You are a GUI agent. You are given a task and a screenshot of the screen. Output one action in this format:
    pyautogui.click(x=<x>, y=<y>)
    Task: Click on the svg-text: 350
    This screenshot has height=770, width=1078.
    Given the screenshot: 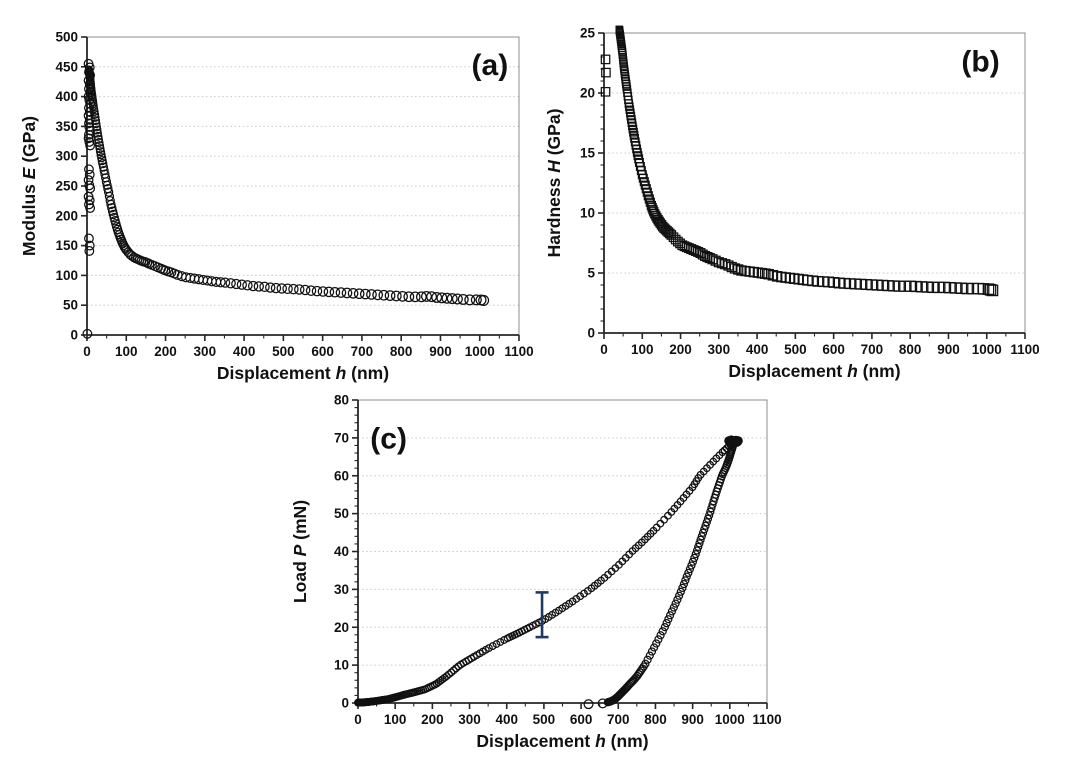 What is the action you would take?
    pyautogui.click(x=66, y=126)
    